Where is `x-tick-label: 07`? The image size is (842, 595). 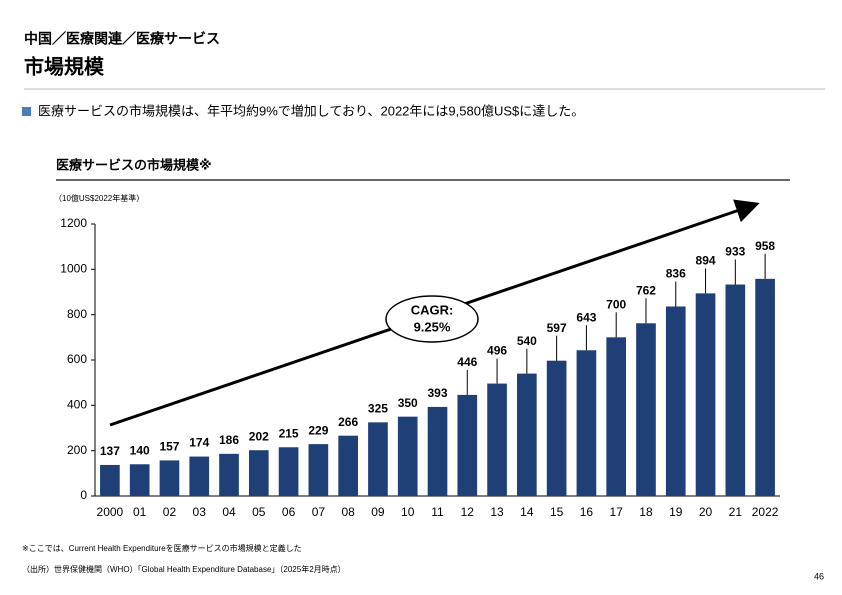 x-tick-label: 07 is located at coordinates (319, 512).